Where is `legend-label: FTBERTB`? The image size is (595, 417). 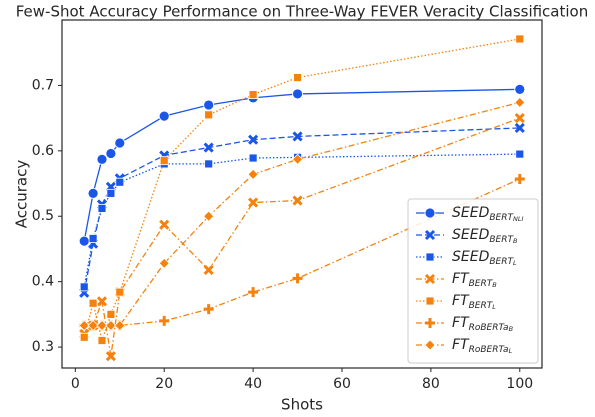
legend-label: FTBERTB is located at coordinates (474, 280).